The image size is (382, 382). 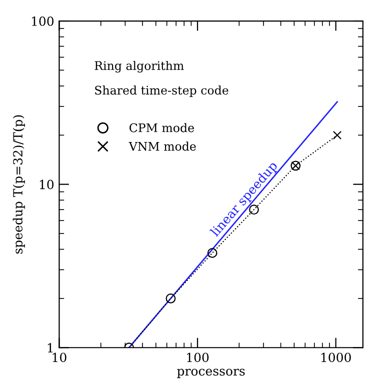 What do you see at coordinates (50, 347) in the screenshot?
I see `y-tick-label: 1` at bounding box center [50, 347].